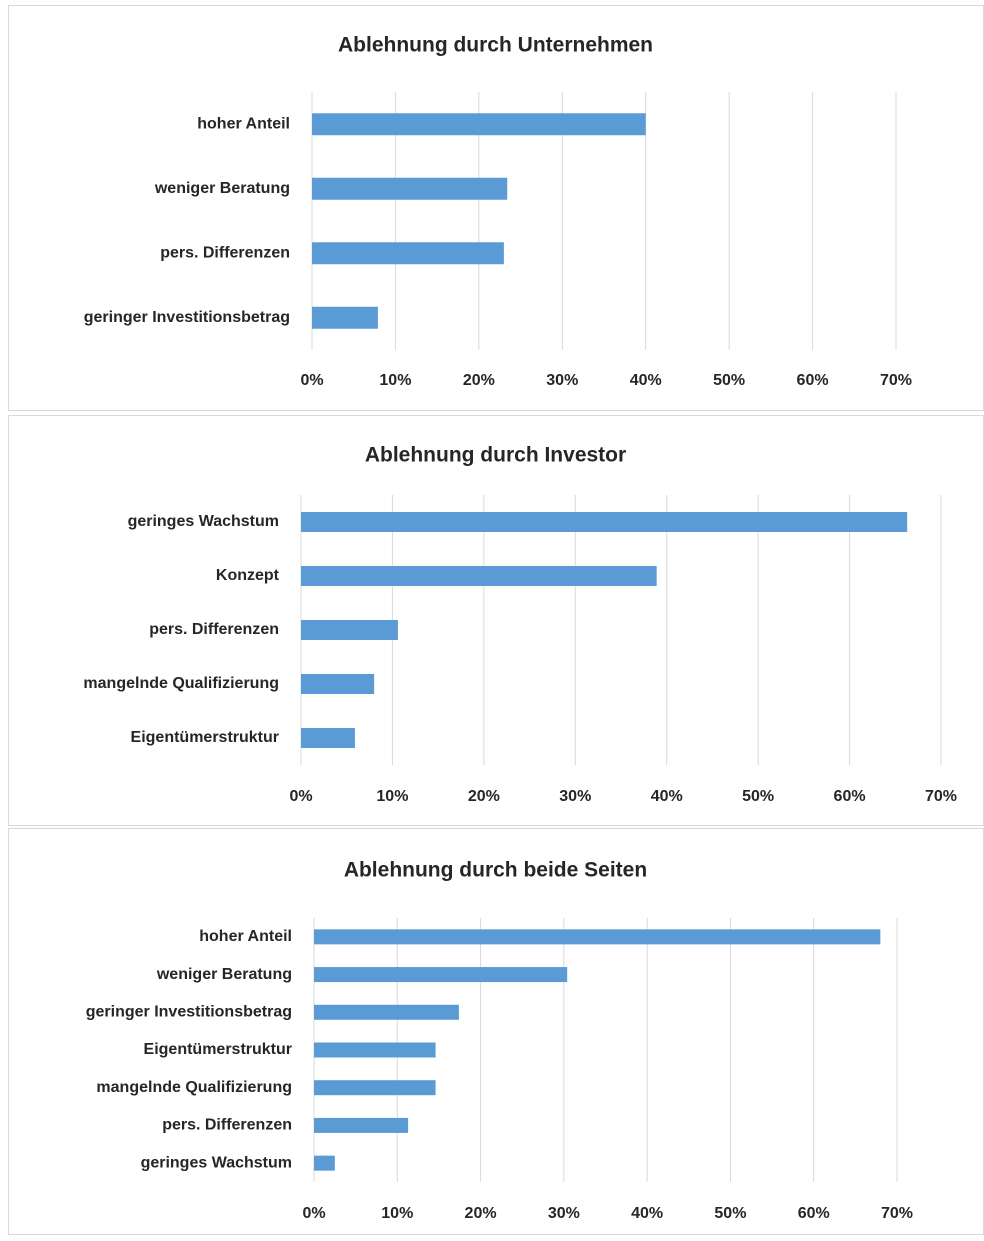 The height and width of the screenshot is (1241, 984). Describe the element at coordinates (495, 455) in the screenshot. I see `chart-title: Ablehnung durch Investor` at that location.